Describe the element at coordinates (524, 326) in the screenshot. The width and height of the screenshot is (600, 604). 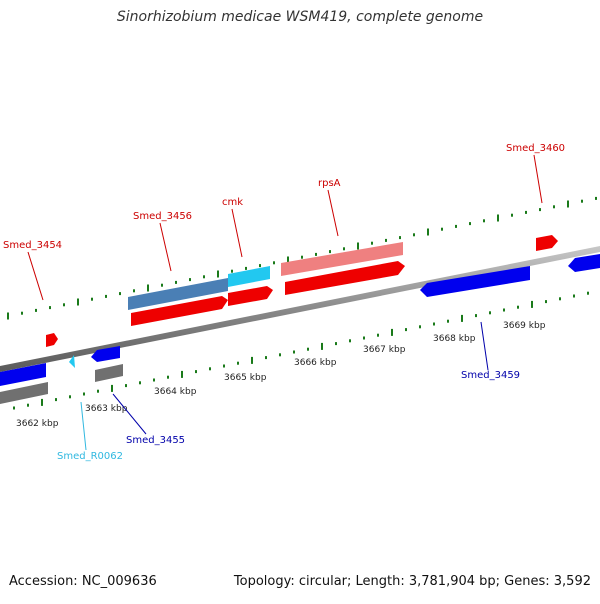
I see `ruler-label-3669: 3669 kbp` at that location.